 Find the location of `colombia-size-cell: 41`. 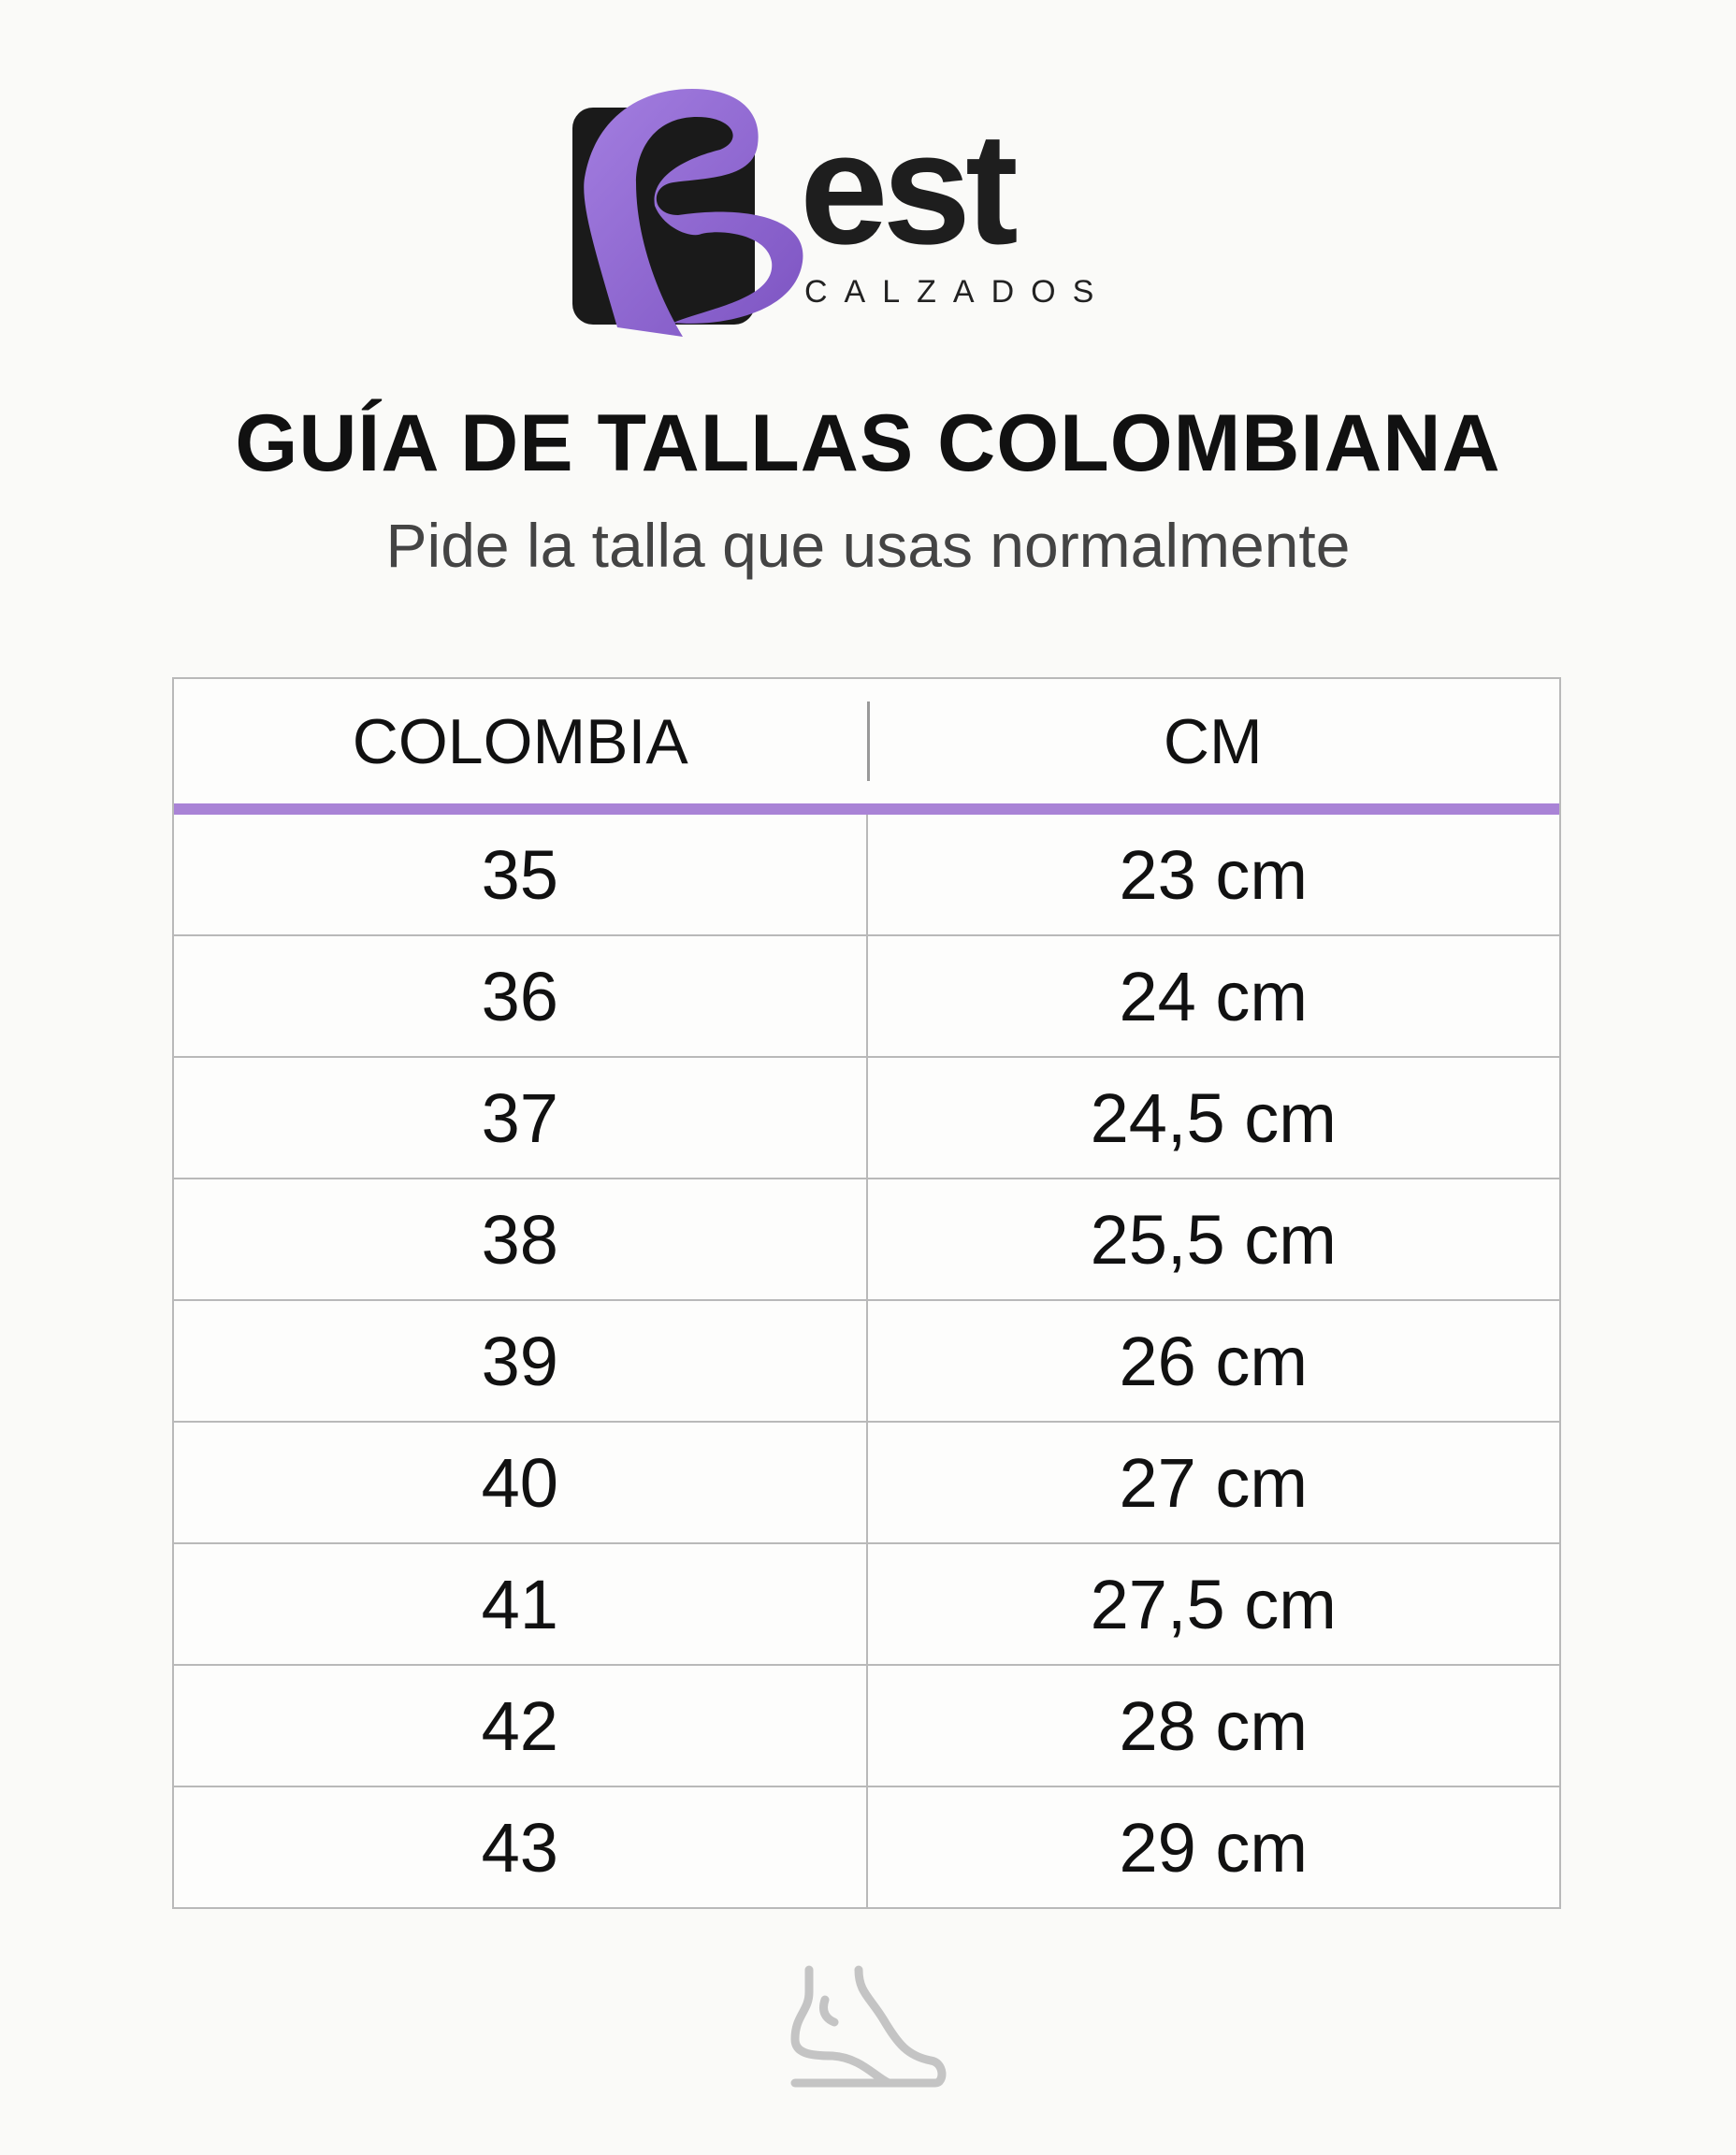

colombia-size-cell: 41 is located at coordinates (521, 1604).